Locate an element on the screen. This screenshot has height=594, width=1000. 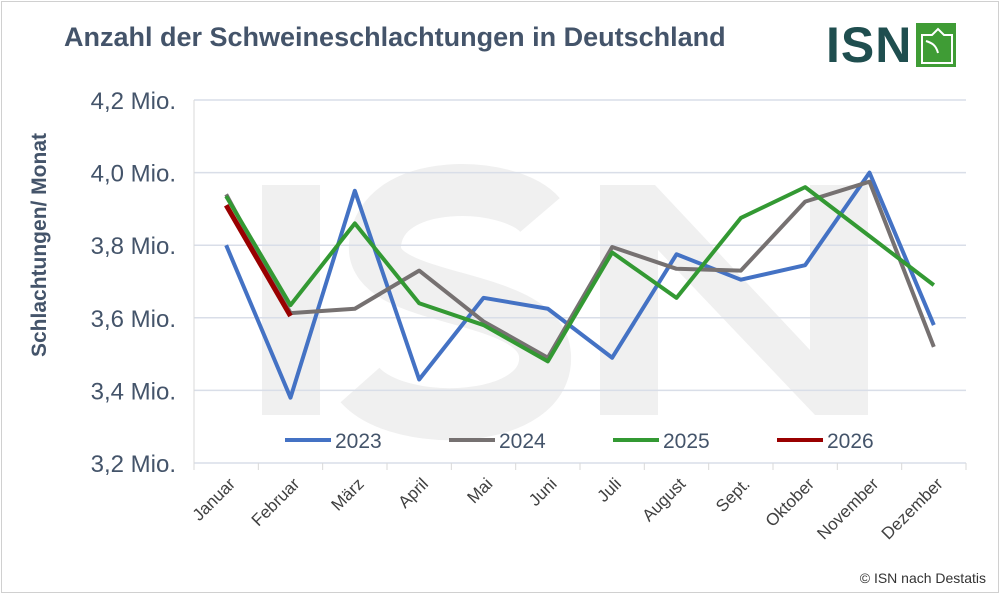
y-tick-label: 3,4 Mio. is located at coordinates (133, 391).